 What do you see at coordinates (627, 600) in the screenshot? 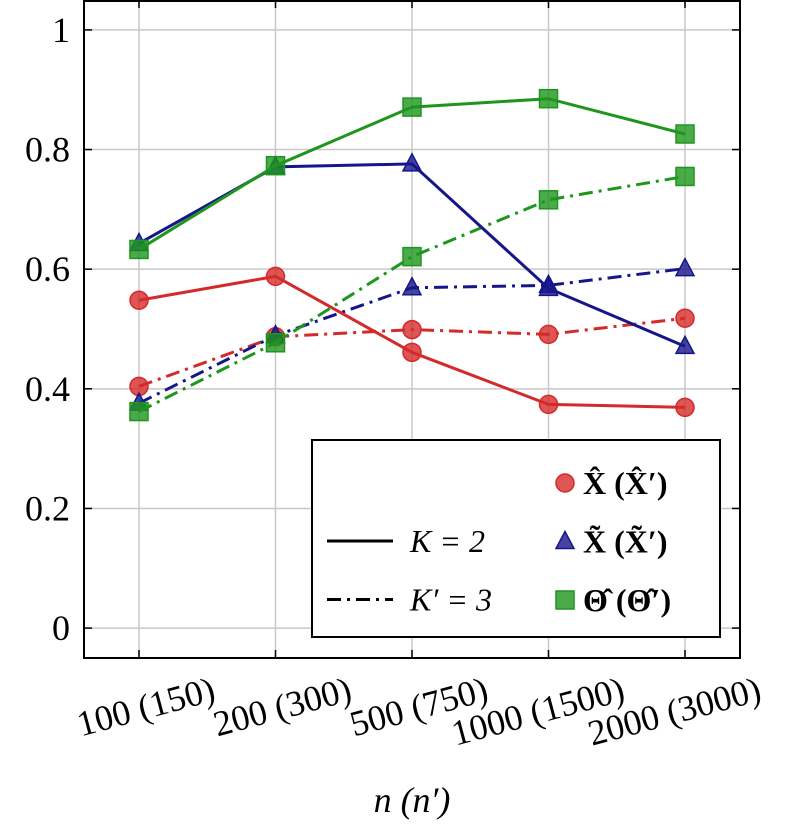
I see `legend-label: Θ̂ (Θ̂′)` at bounding box center [627, 600].